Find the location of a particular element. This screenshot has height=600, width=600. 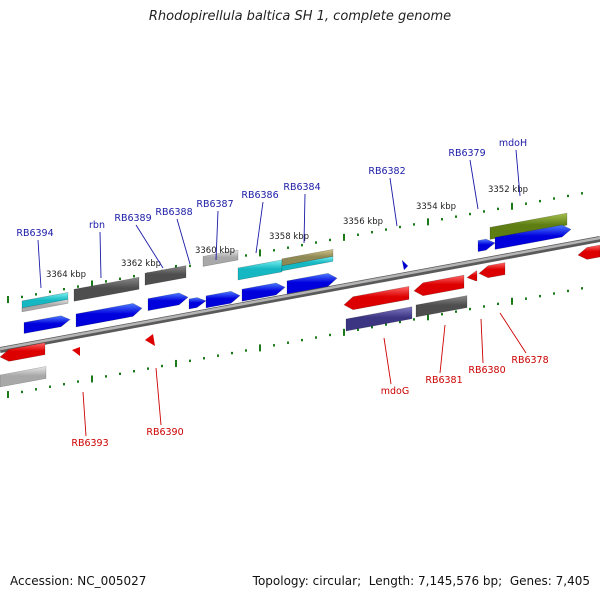

reverse-gene-label: mdoG is located at coordinates (395, 391).